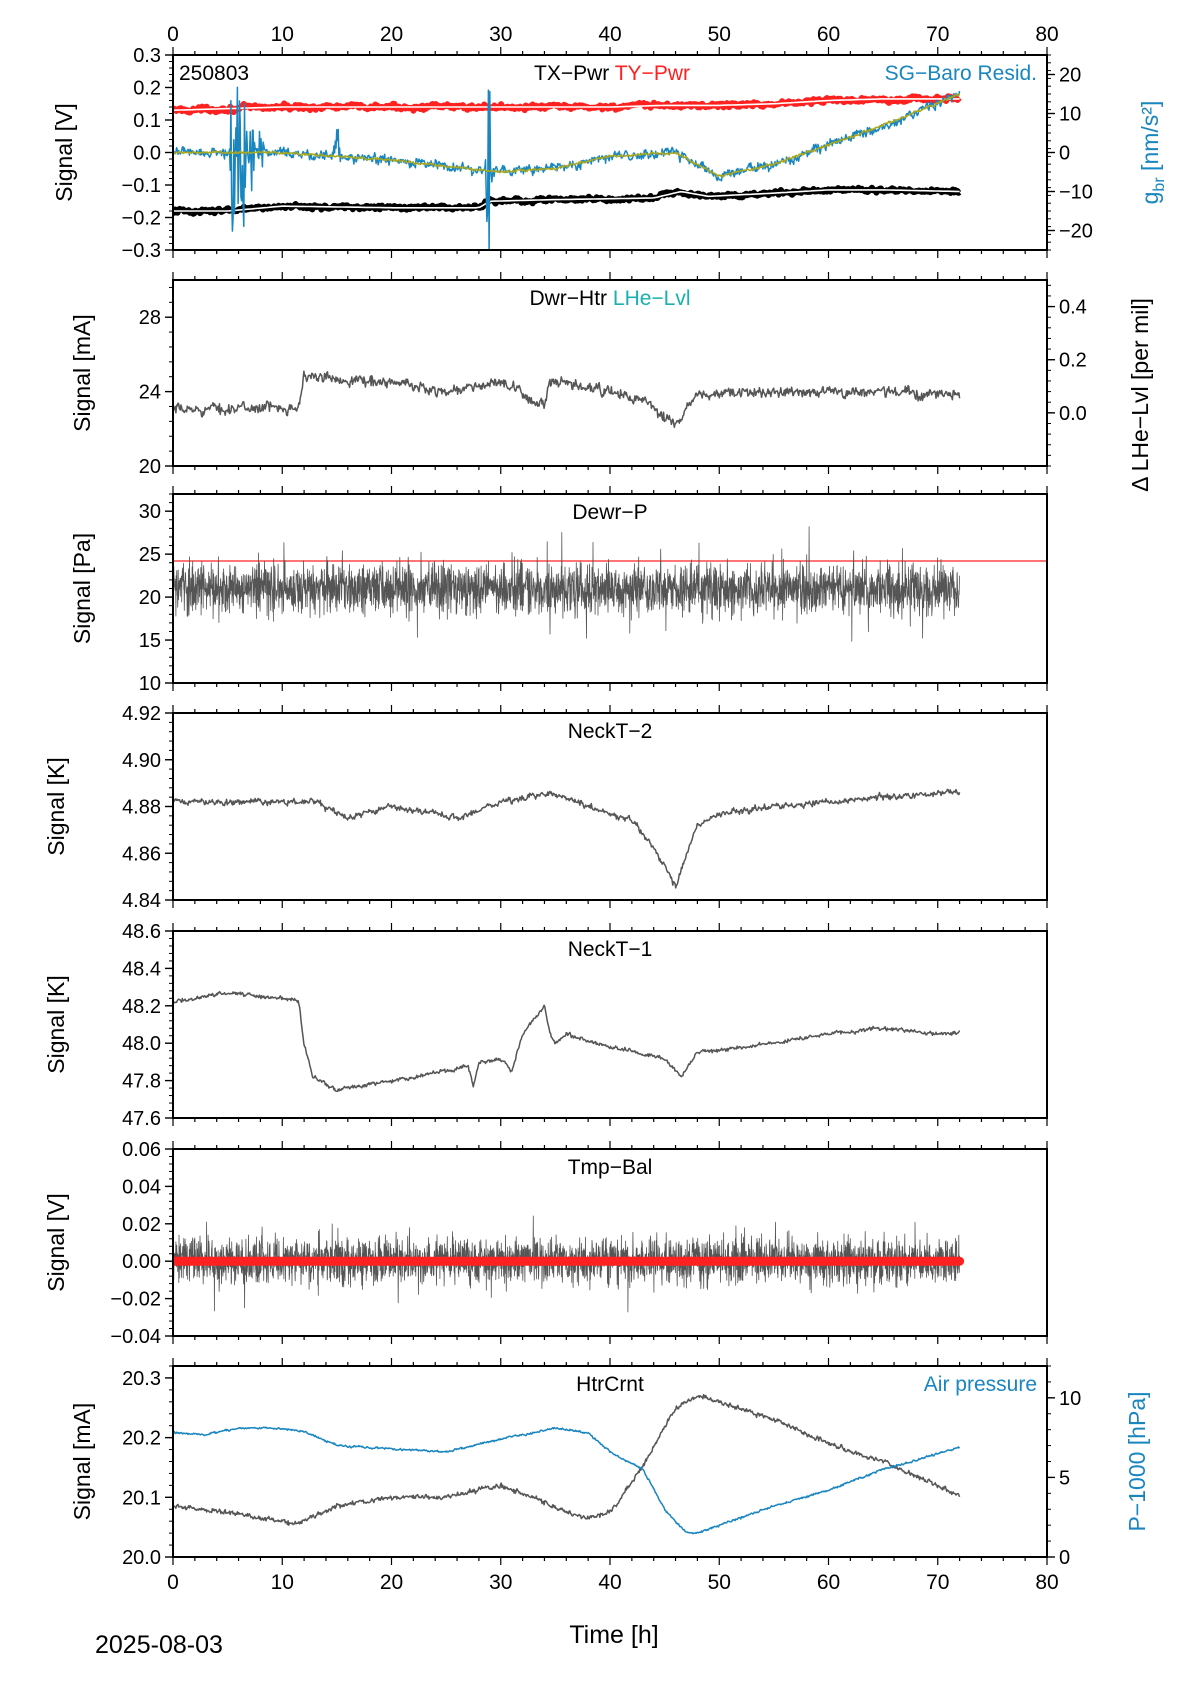 The image size is (1190, 1689). Describe the element at coordinates (150, 393) in the screenshot. I see `y-tick-label: 24` at that location.